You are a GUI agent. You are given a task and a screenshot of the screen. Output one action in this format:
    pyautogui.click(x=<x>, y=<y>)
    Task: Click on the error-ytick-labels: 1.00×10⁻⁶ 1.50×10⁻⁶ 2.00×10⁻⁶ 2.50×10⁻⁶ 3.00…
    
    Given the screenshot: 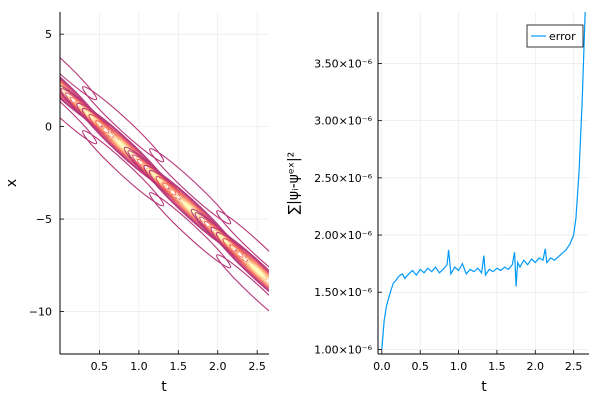 What is the action you would take?
    pyautogui.click(x=343, y=206)
    